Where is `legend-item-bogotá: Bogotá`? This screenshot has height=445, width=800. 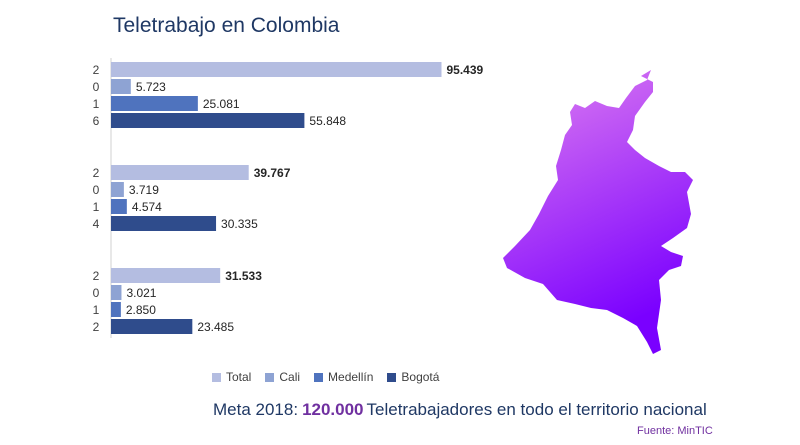 legend-item-bogotá: Bogotá is located at coordinates (413, 377).